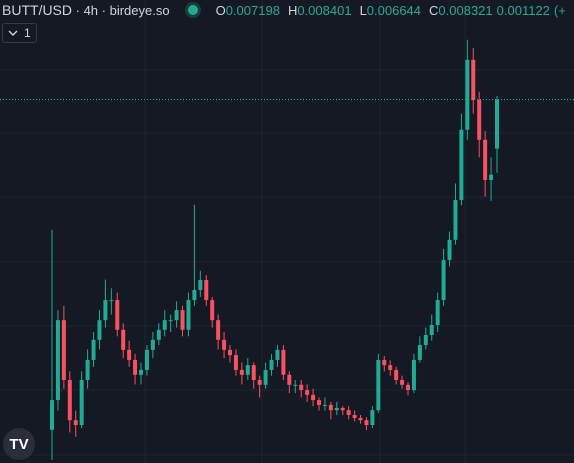 This screenshot has height=463, width=574. What do you see at coordinates (394, 10) in the screenshot?
I see `ohlc-value: 0.006644` at bounding box center [394, 10].